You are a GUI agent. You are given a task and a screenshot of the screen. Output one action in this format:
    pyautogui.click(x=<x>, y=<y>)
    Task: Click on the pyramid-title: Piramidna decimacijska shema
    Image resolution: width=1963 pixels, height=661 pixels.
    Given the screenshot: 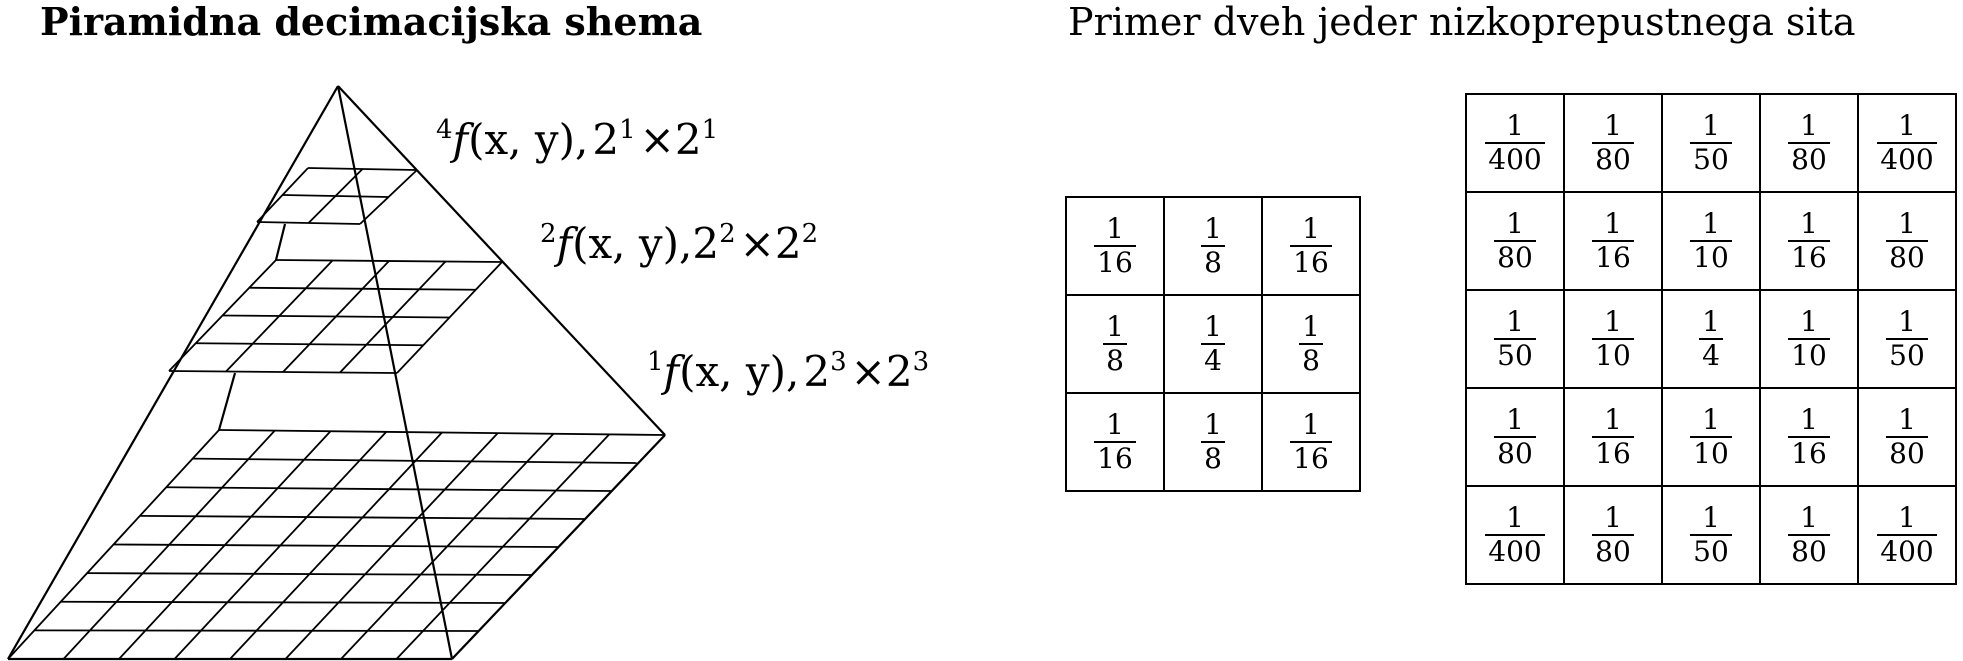 What is the action you would take?
    pyautogui.click(x=371, y=22)
    